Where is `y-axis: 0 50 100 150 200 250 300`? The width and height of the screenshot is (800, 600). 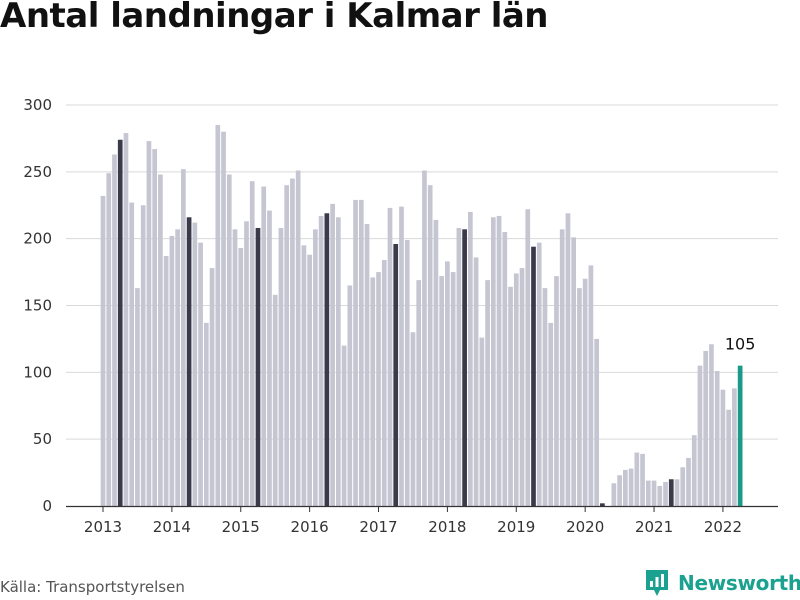 y-axis: 0 50 100 150 200 250 300 is located at coordinates (37, 305).